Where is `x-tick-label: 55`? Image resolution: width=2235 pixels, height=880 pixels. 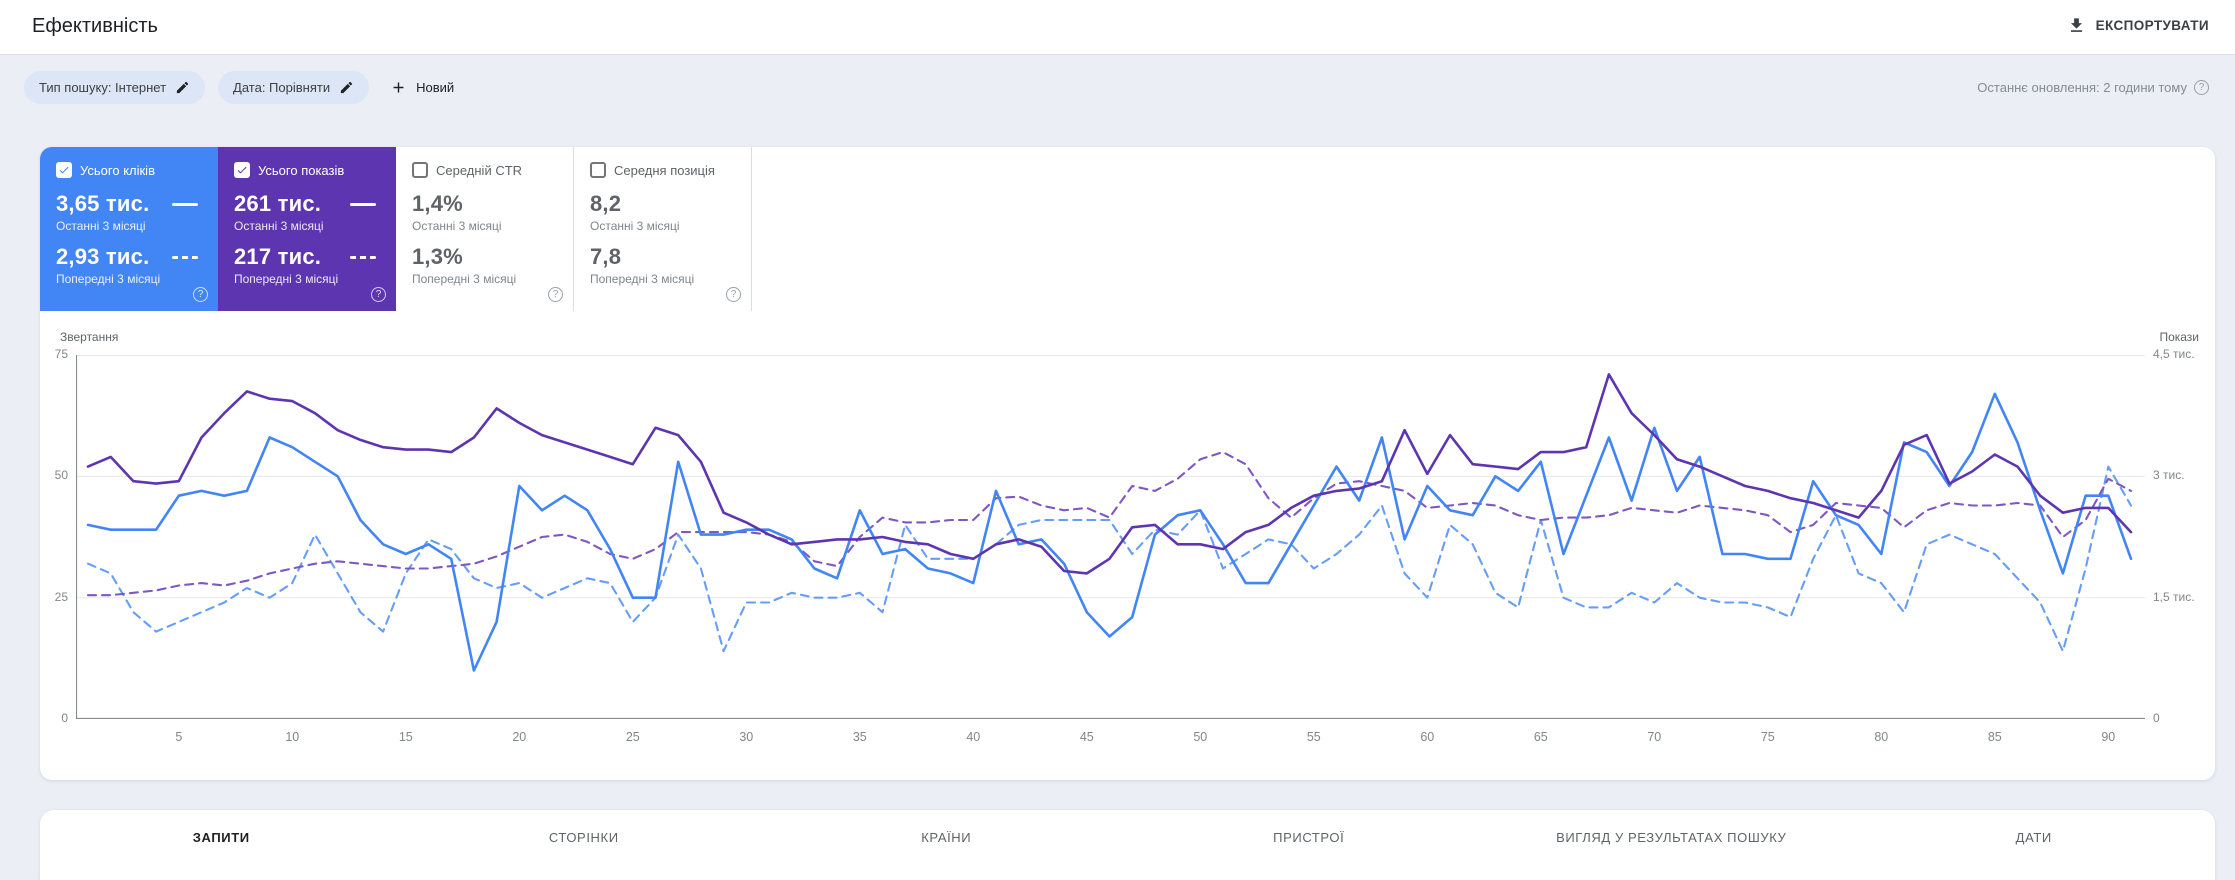
x-tick-label: 55 is located at coordinates (1313, 737).